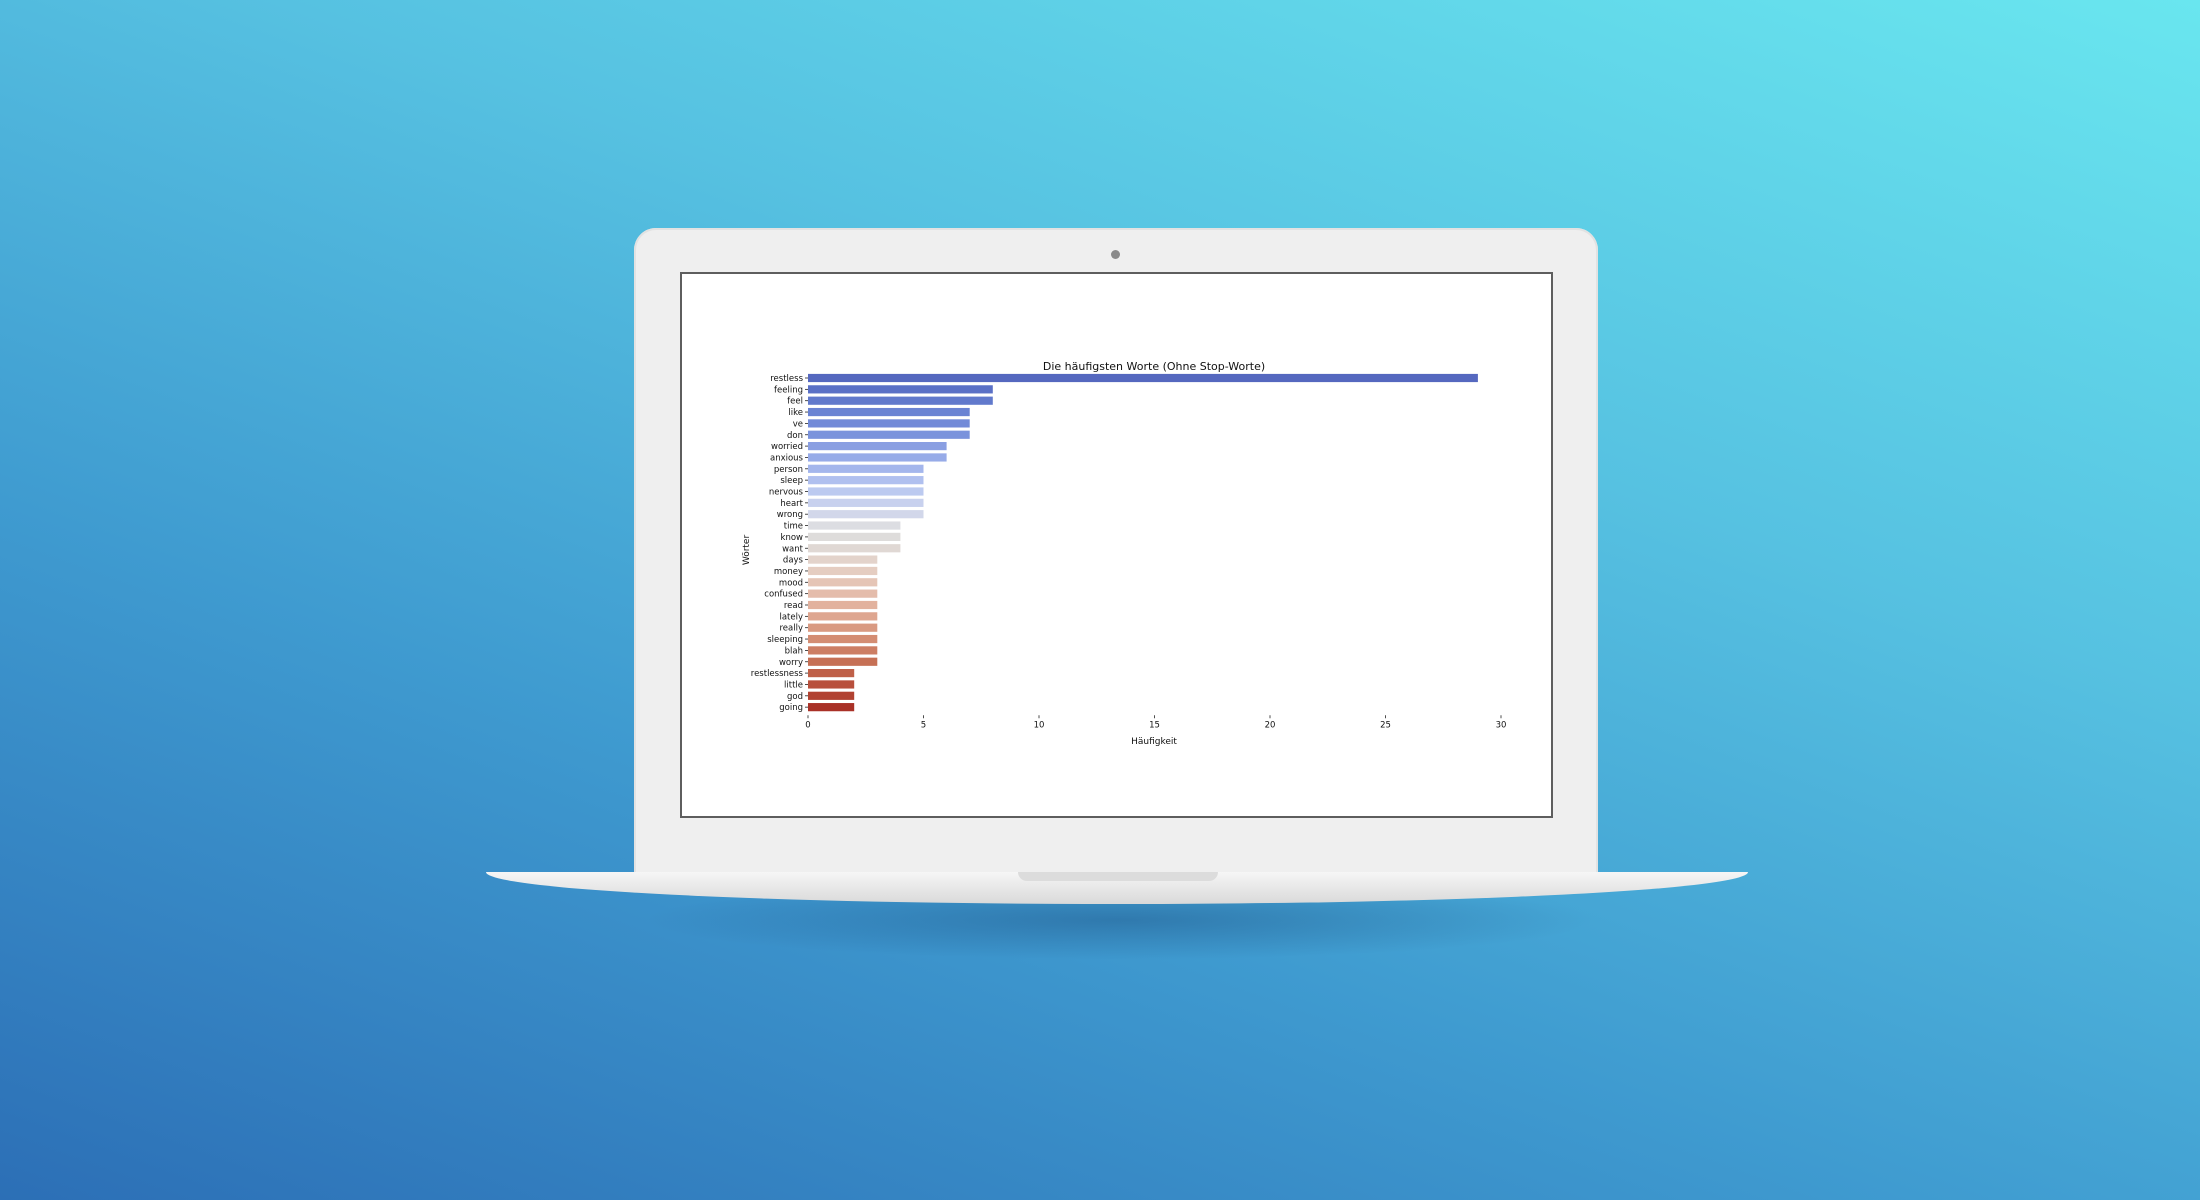  I want to click on bar-lately, so click(843, 616).